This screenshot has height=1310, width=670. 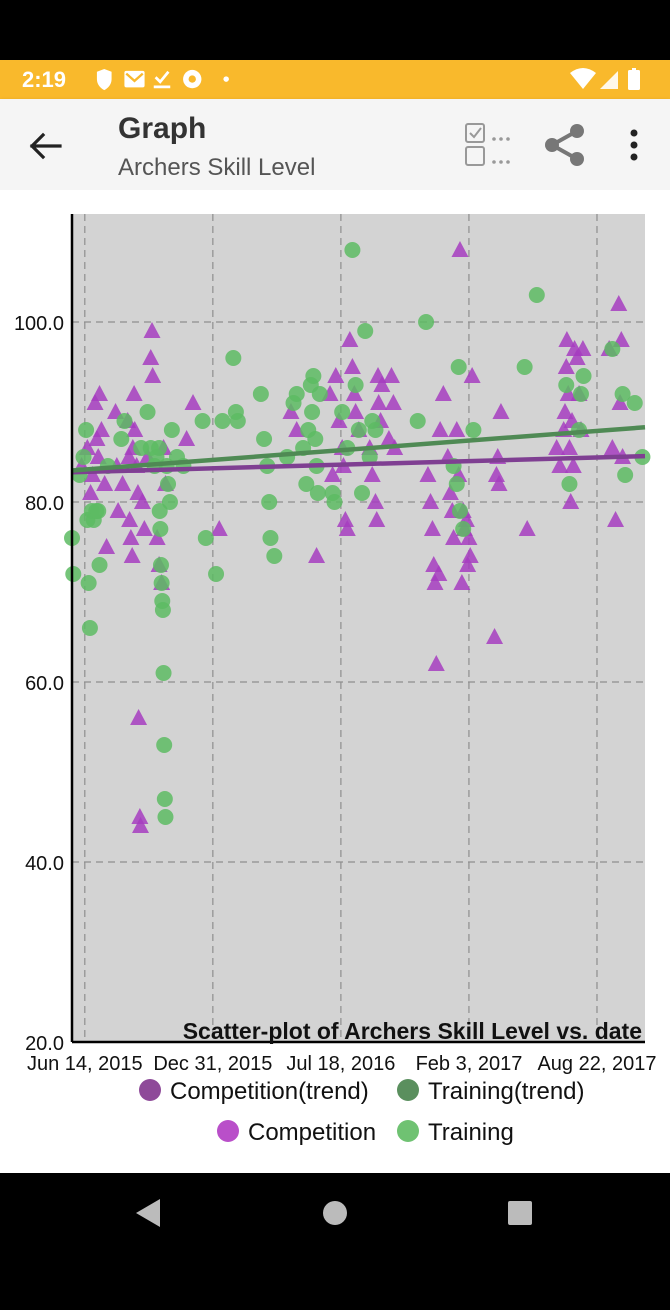 I want to click on navigation-bar, so click(x=335, y=1212).